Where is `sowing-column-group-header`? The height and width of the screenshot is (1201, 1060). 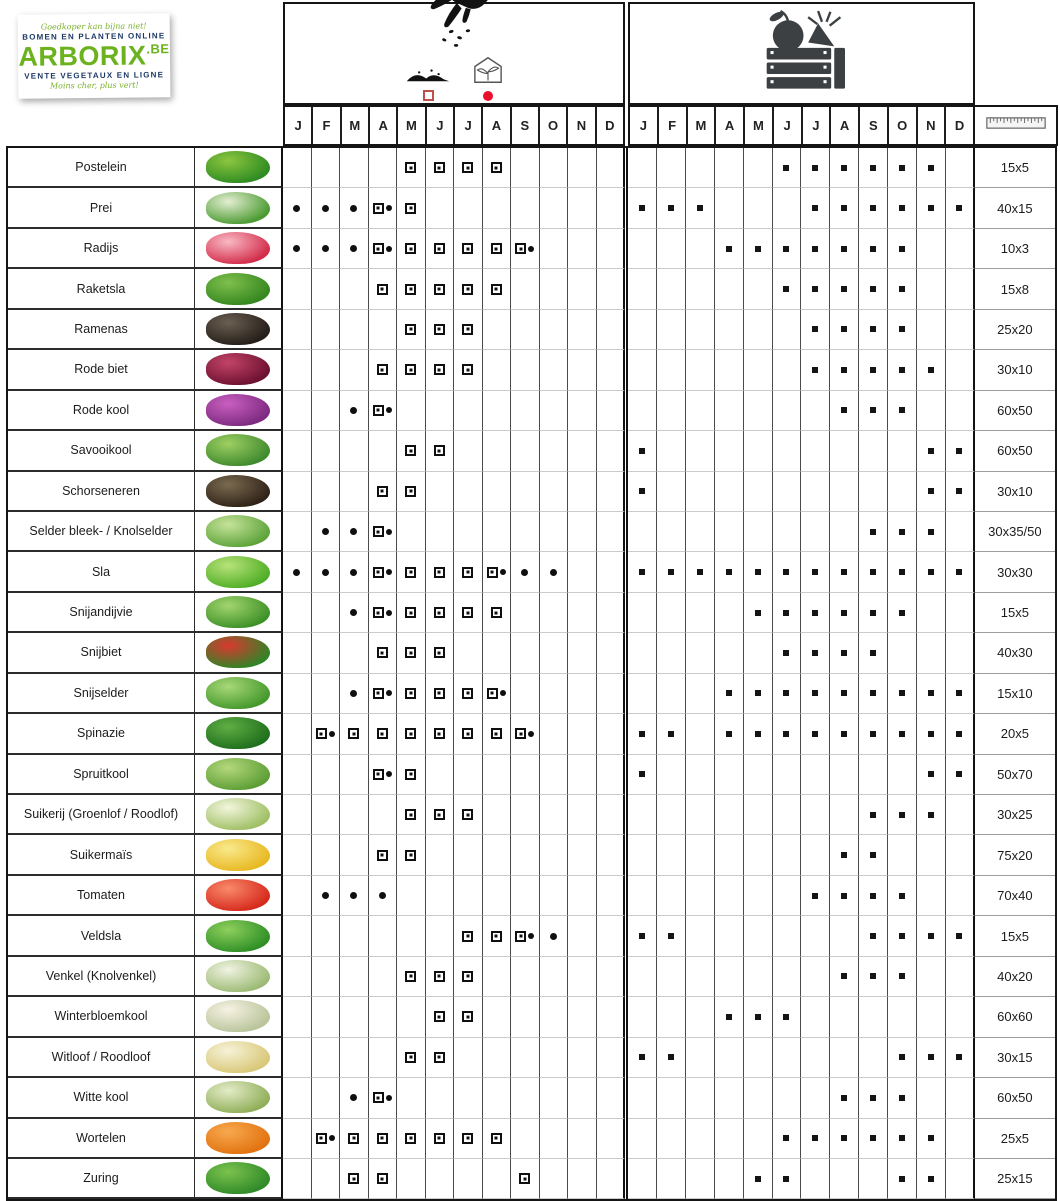
sowing-column-group-header is located at coordinates (454, 52).